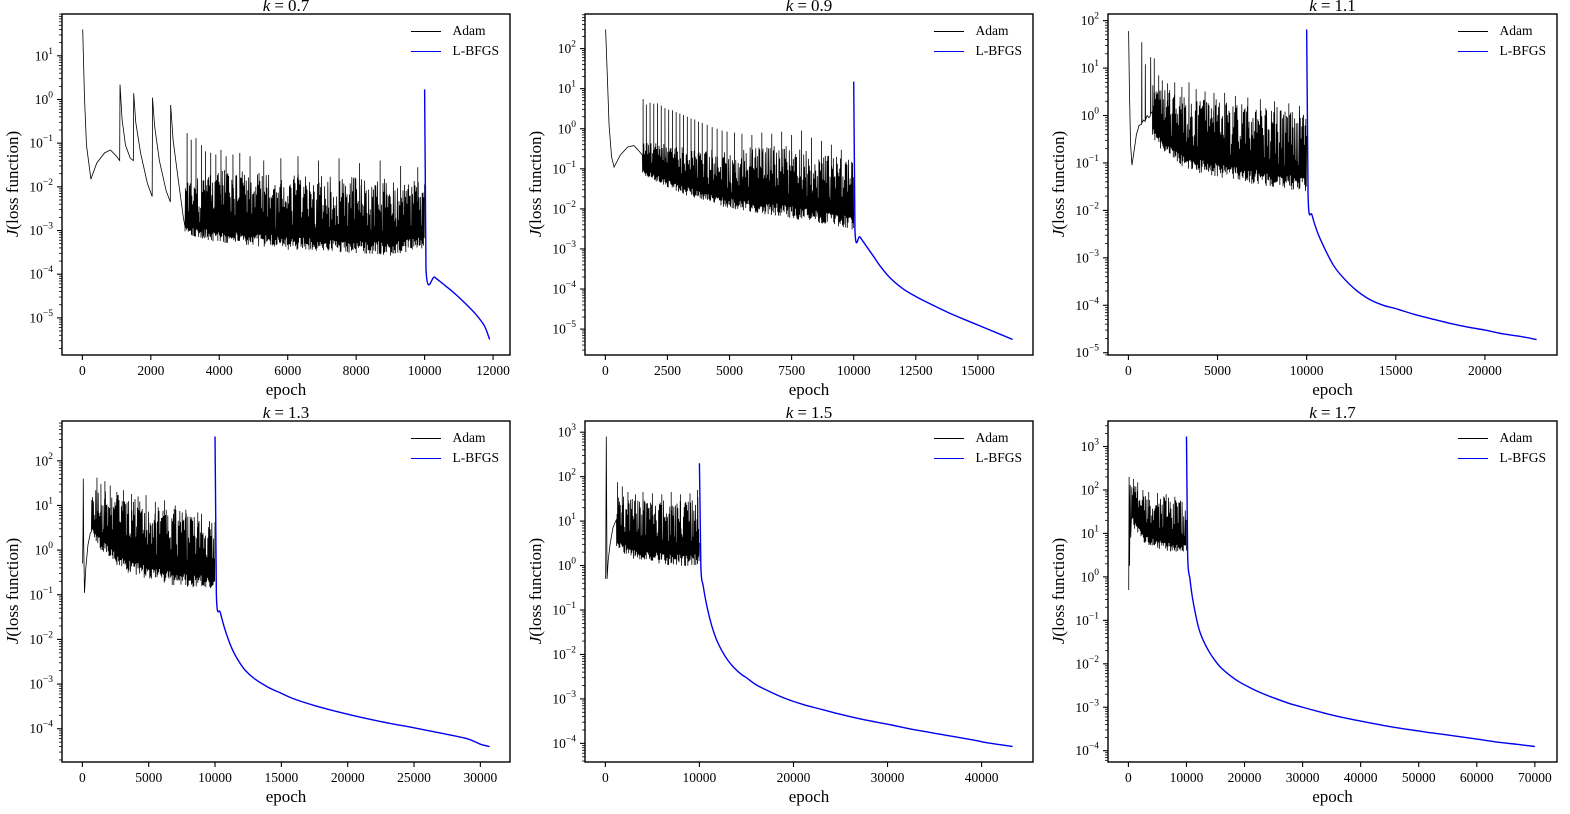 Image resolution: width=1570 pixels, height=814 pixels. I want to click on subplot-title: k = 1.7, so click(1332, 414).